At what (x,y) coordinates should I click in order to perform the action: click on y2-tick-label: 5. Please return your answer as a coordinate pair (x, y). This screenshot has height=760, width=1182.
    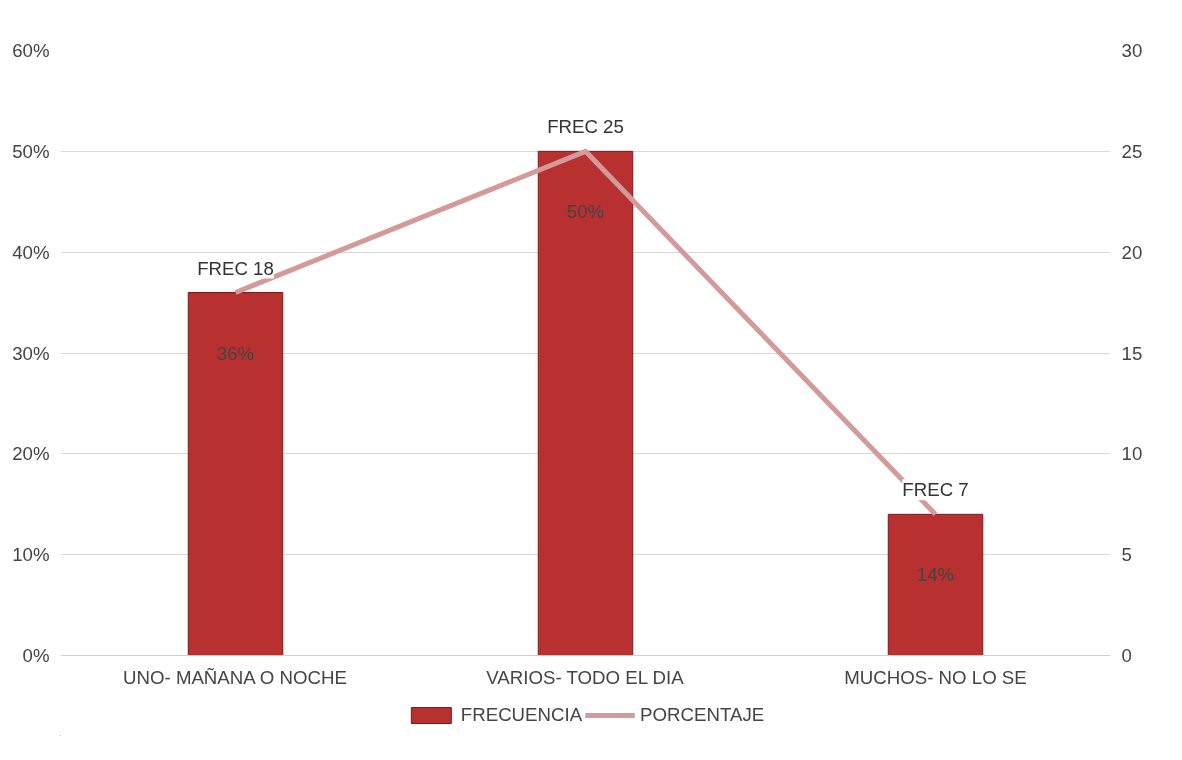
    Looking at the image, I should click on (1126, 555).